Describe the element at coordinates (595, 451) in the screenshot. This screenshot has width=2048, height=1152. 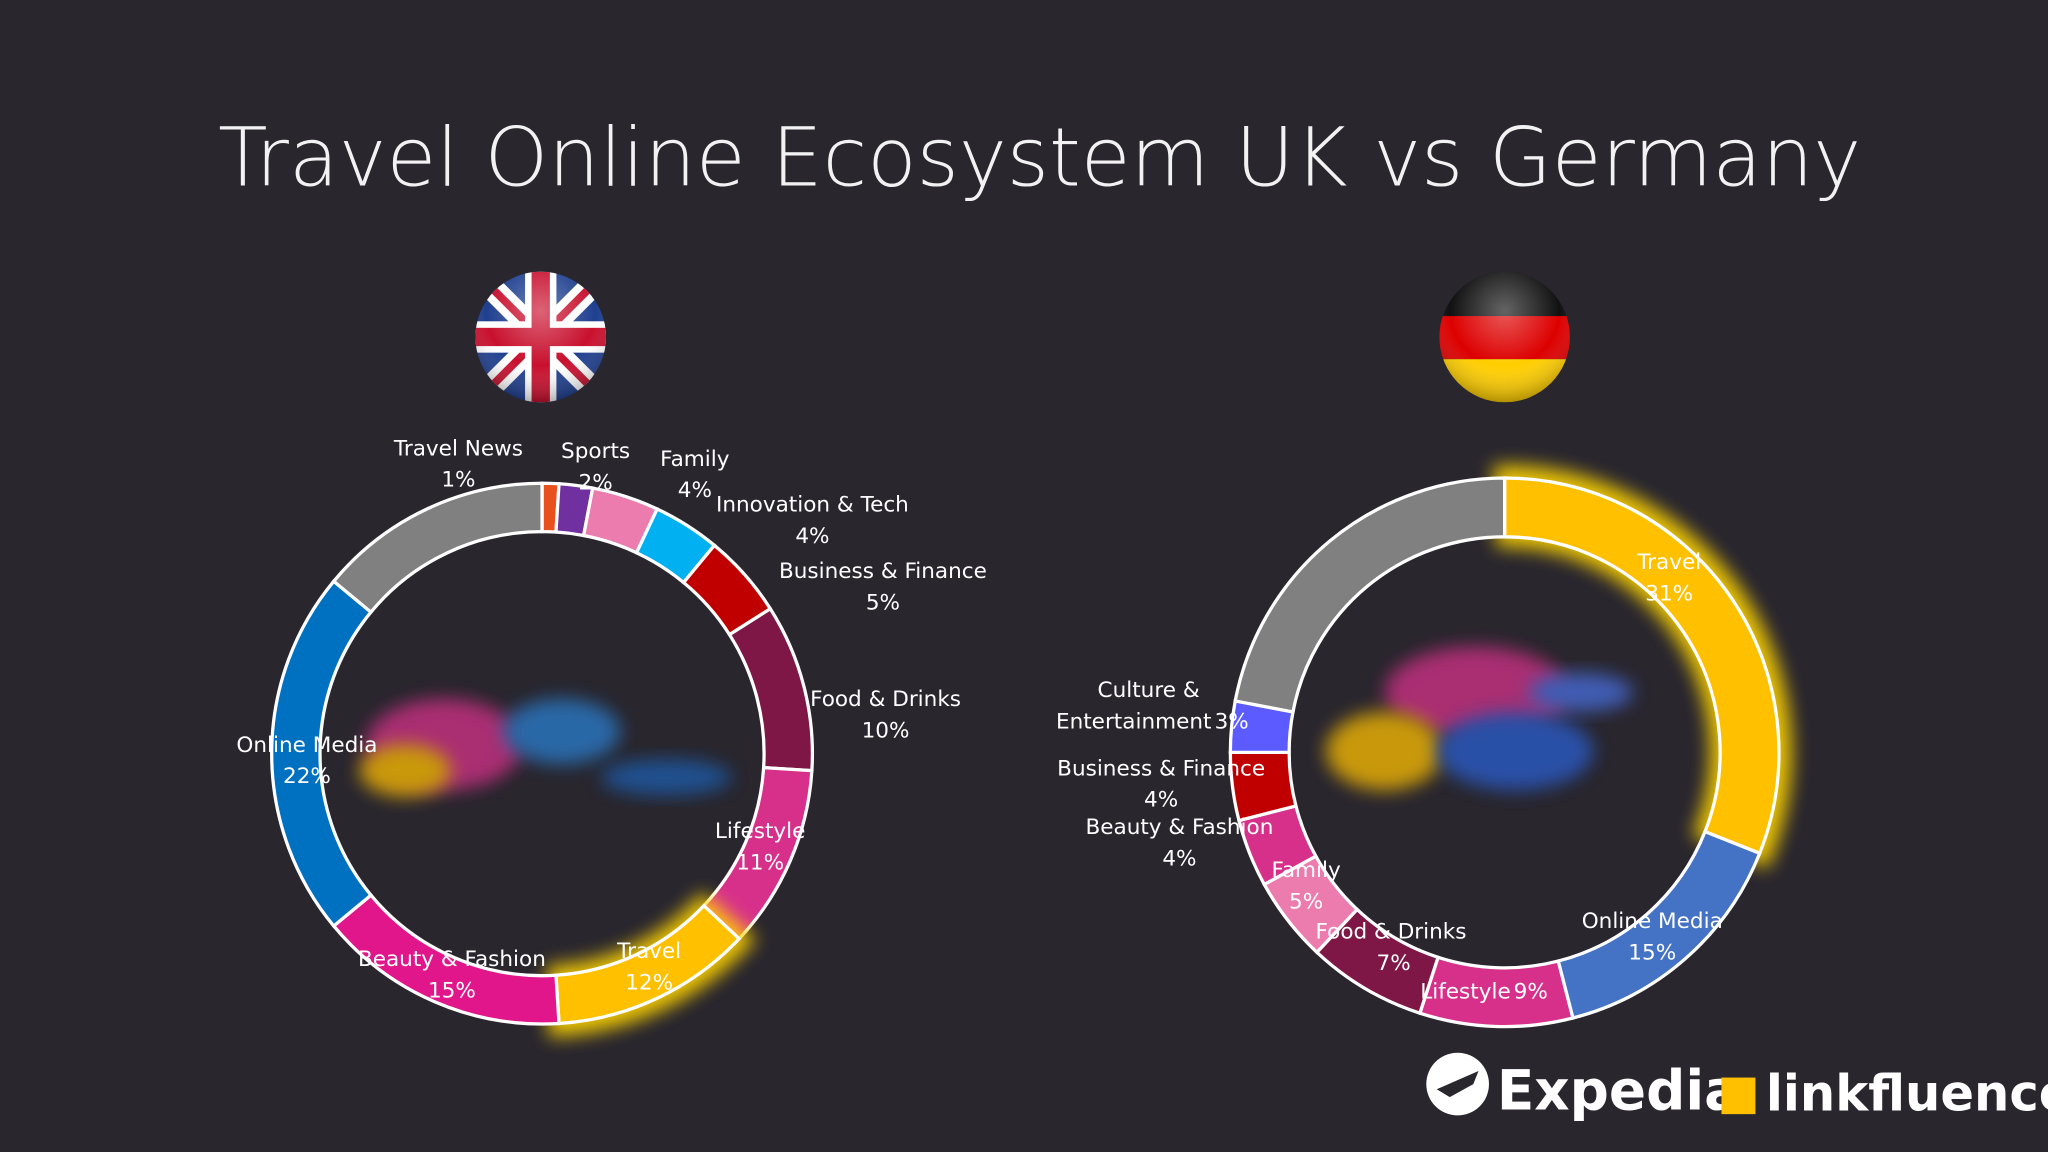
I see `category-label: Sports` at that location.